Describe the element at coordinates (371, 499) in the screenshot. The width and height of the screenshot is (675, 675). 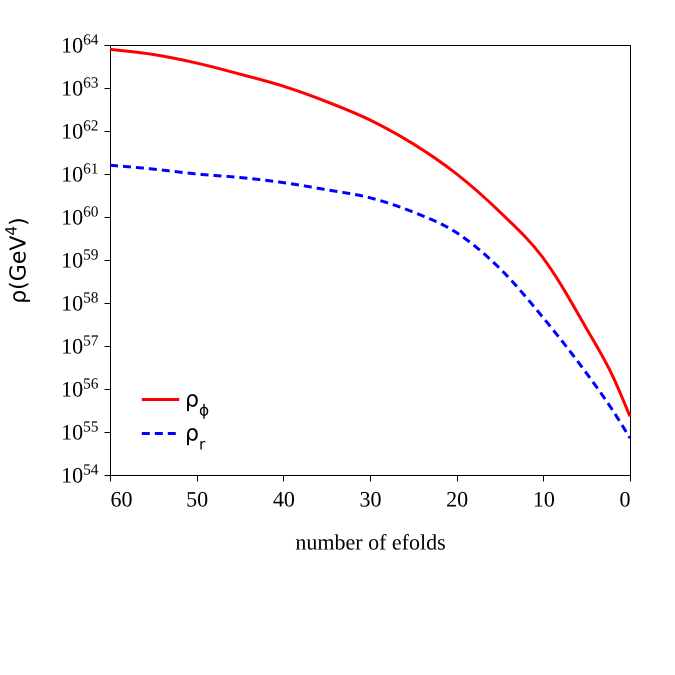
I see `x-tick-label: 30` at that location.